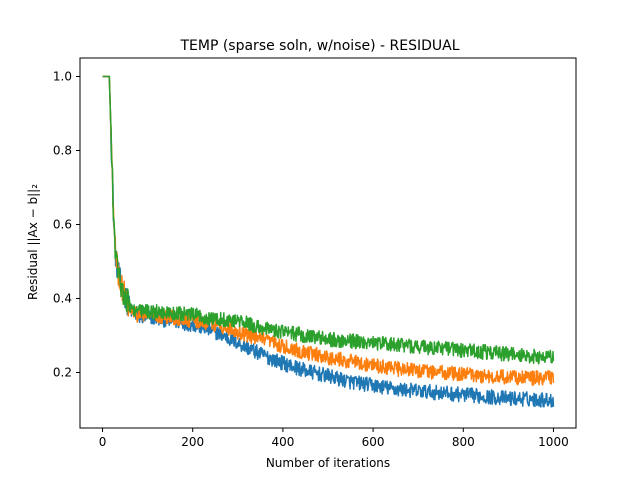 The image size is (640, 480). I want to click on x-axis-label: Number of iterations, so click(328, 463).